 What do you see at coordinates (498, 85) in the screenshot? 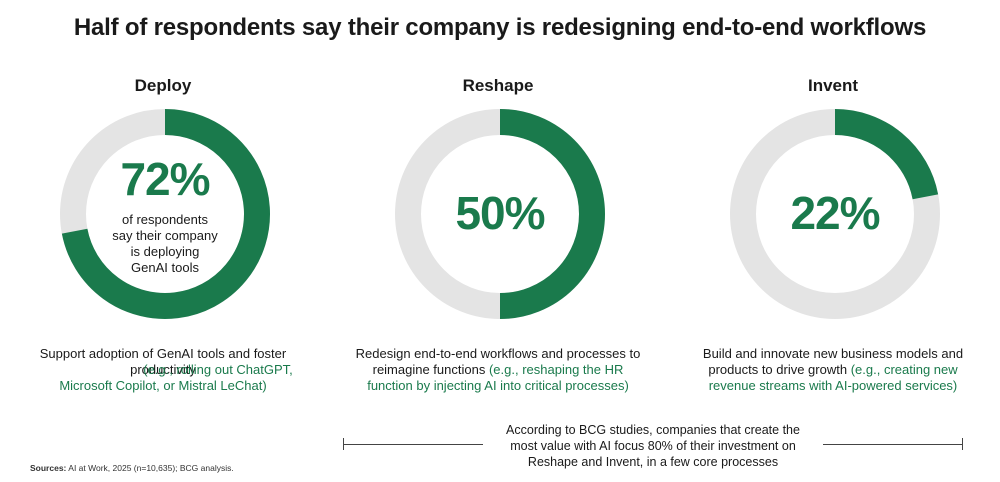
I see `reshape-heading: Reshape` at bounding box center [498, 85].